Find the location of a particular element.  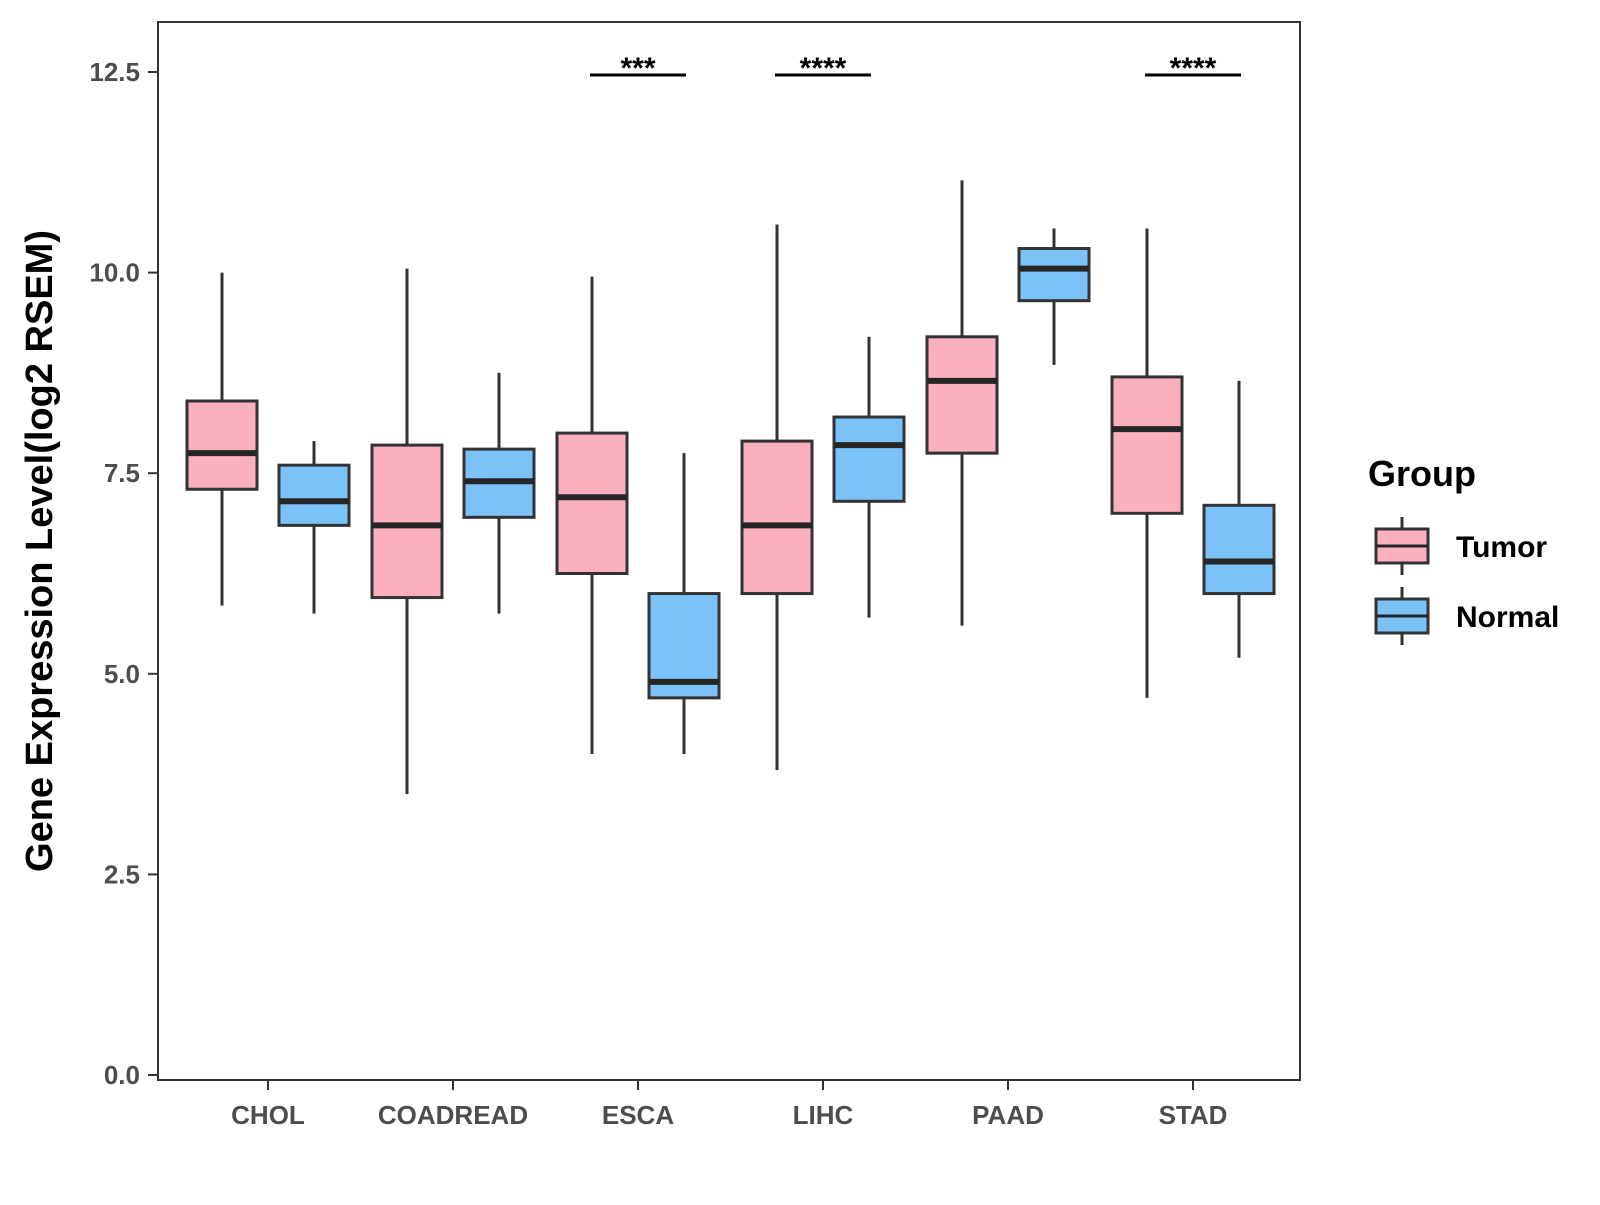

y-tick-label: 5.0 is located at coordinates (122, 674).